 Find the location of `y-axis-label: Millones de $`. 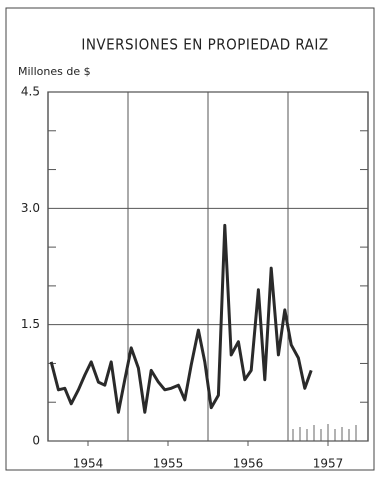

y-axis-label: Millones de $ is located at coordinates (54, 71).